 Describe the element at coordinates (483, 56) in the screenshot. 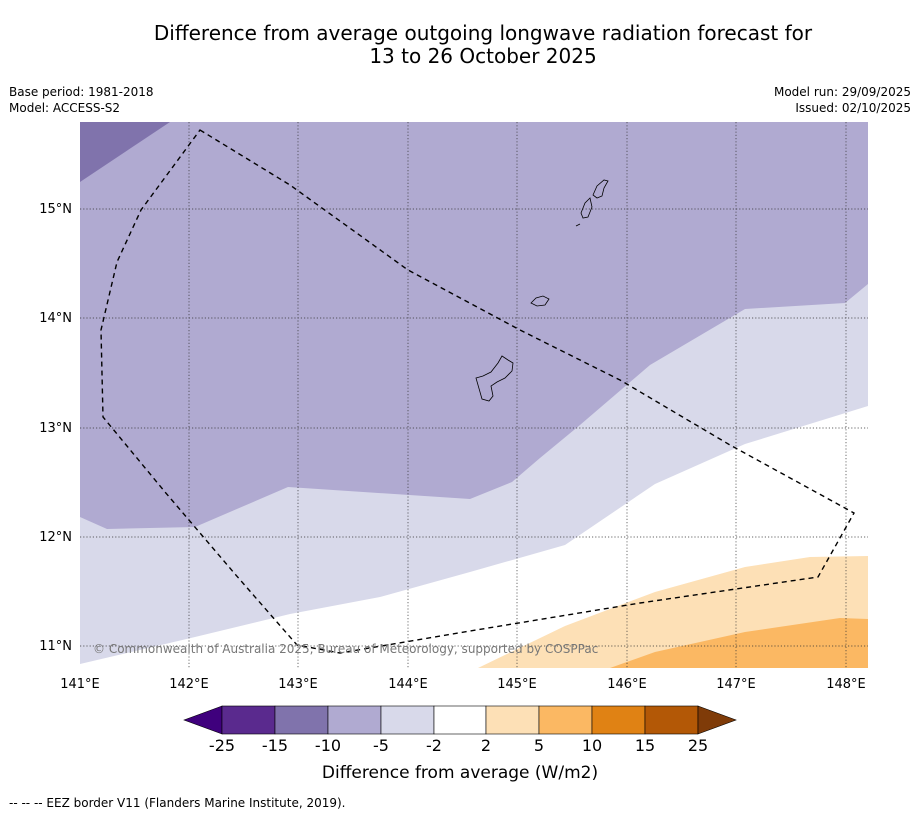

I see `title-line-2: 13 to 26 October 2025` at that location.